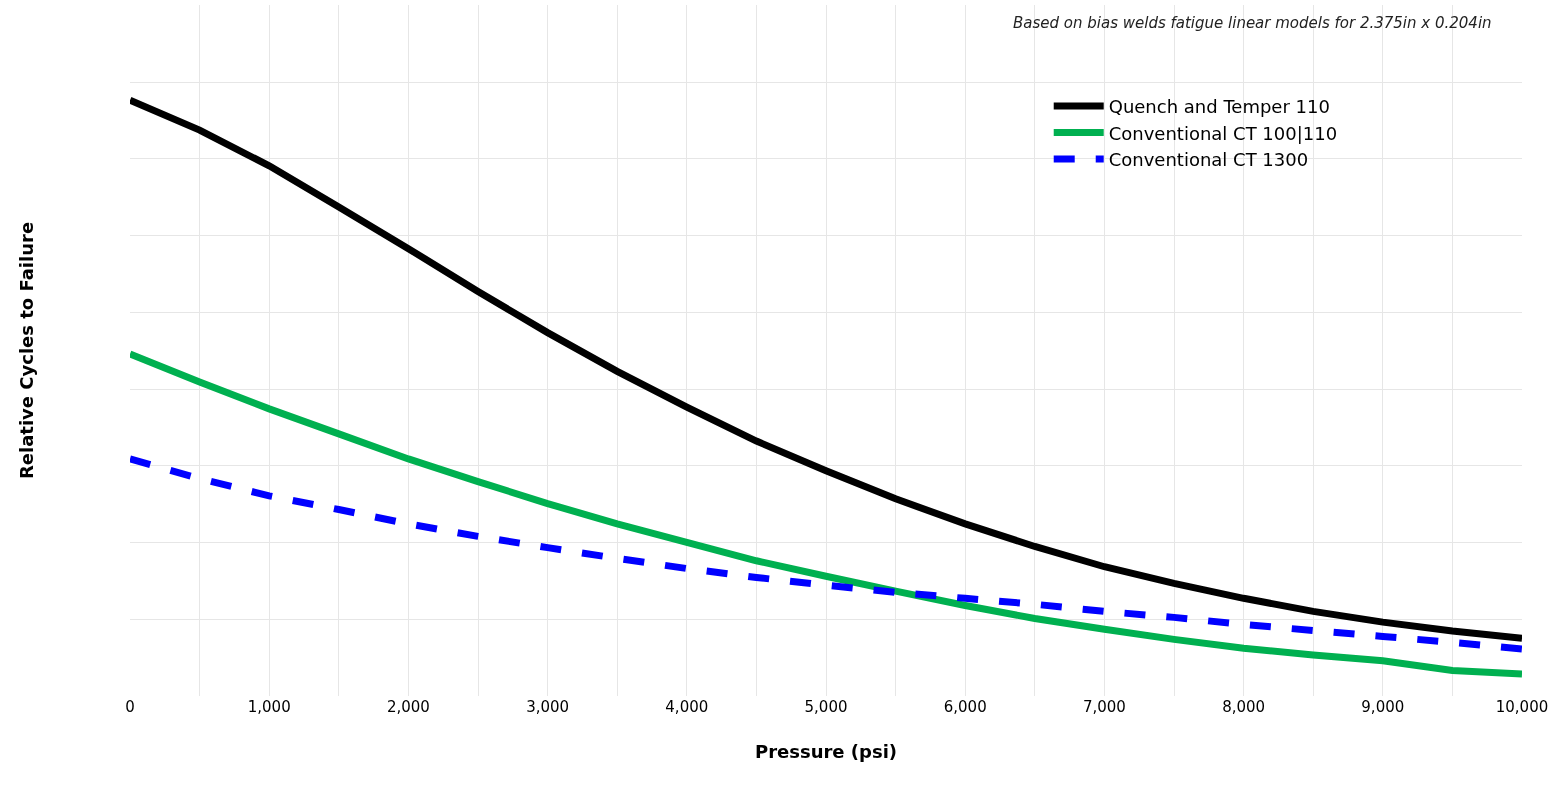 The height and width of the screenshot is (796, 1557). Describe the element at coordinates (1223, 133) in the screenshot. I see `legend-label: Conventional CT 100|110` at that location.